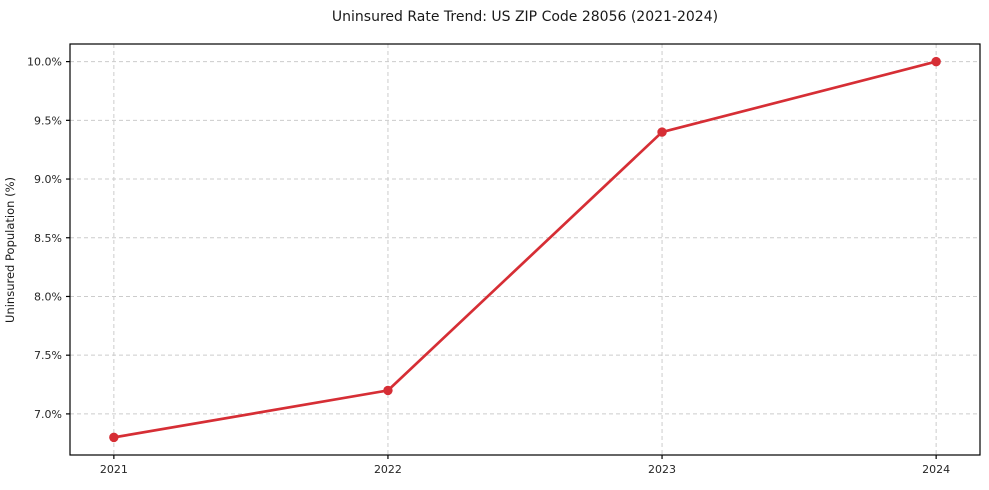 Image resolution: width=989 pixels, height=490 pixels. Describe the element at coordinates (48, 238) in the screenshot. I see `y-tick-label: 8.5%` at that location.